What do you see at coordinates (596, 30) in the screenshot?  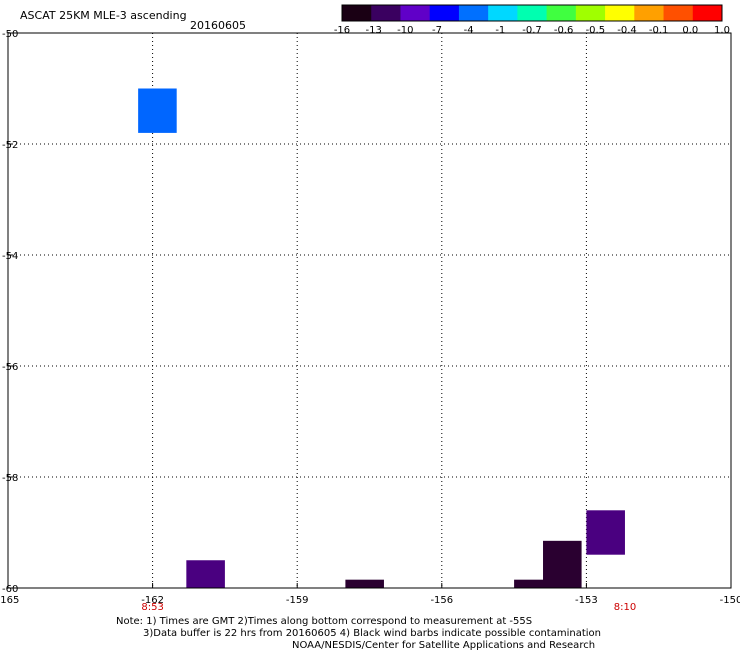 I see `colorbar-label: -0.5` at bounding box center [596, 30].